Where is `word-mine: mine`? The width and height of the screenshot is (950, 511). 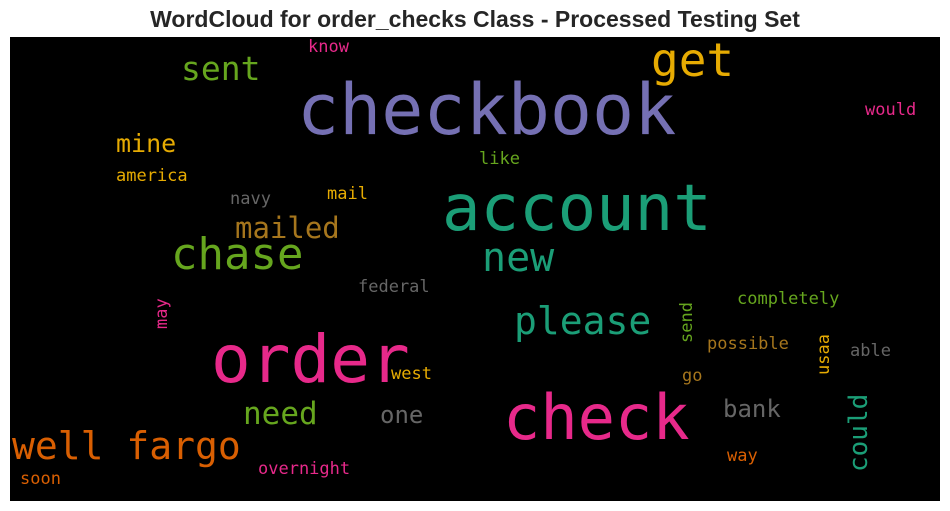 word-mine: mine is located at coordinates (146, 143).